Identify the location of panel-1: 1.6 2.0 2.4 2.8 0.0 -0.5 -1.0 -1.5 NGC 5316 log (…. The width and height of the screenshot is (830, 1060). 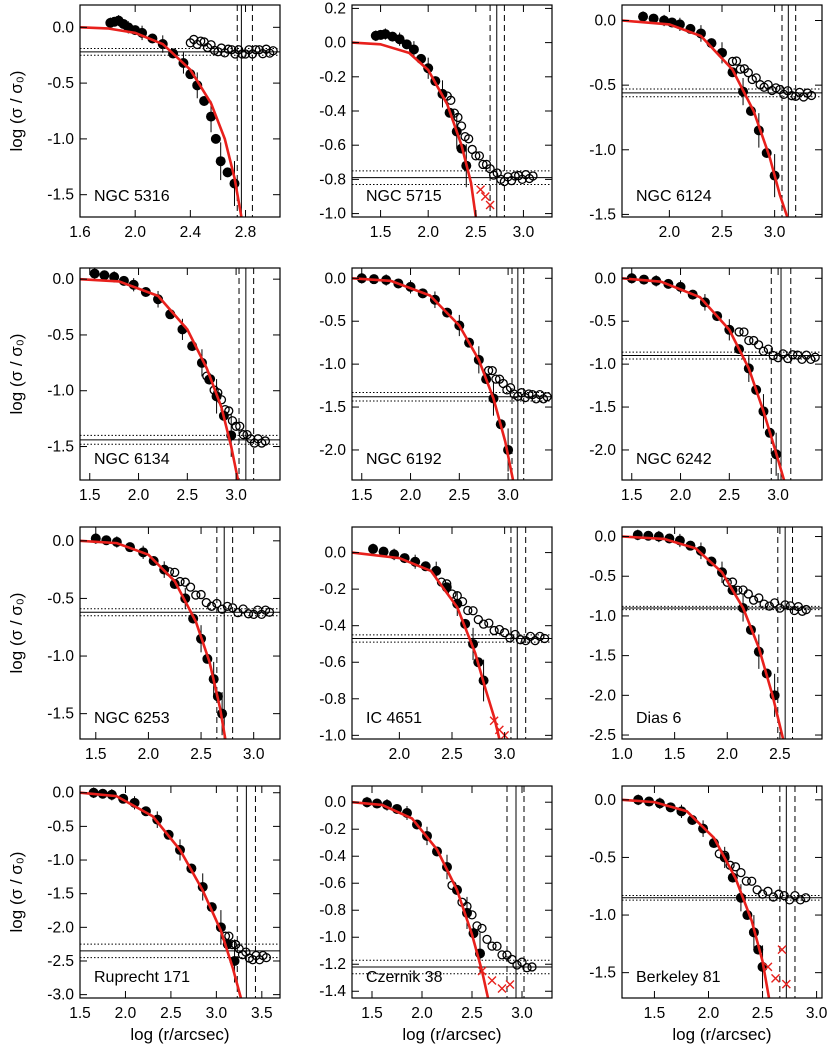
(144, 122).